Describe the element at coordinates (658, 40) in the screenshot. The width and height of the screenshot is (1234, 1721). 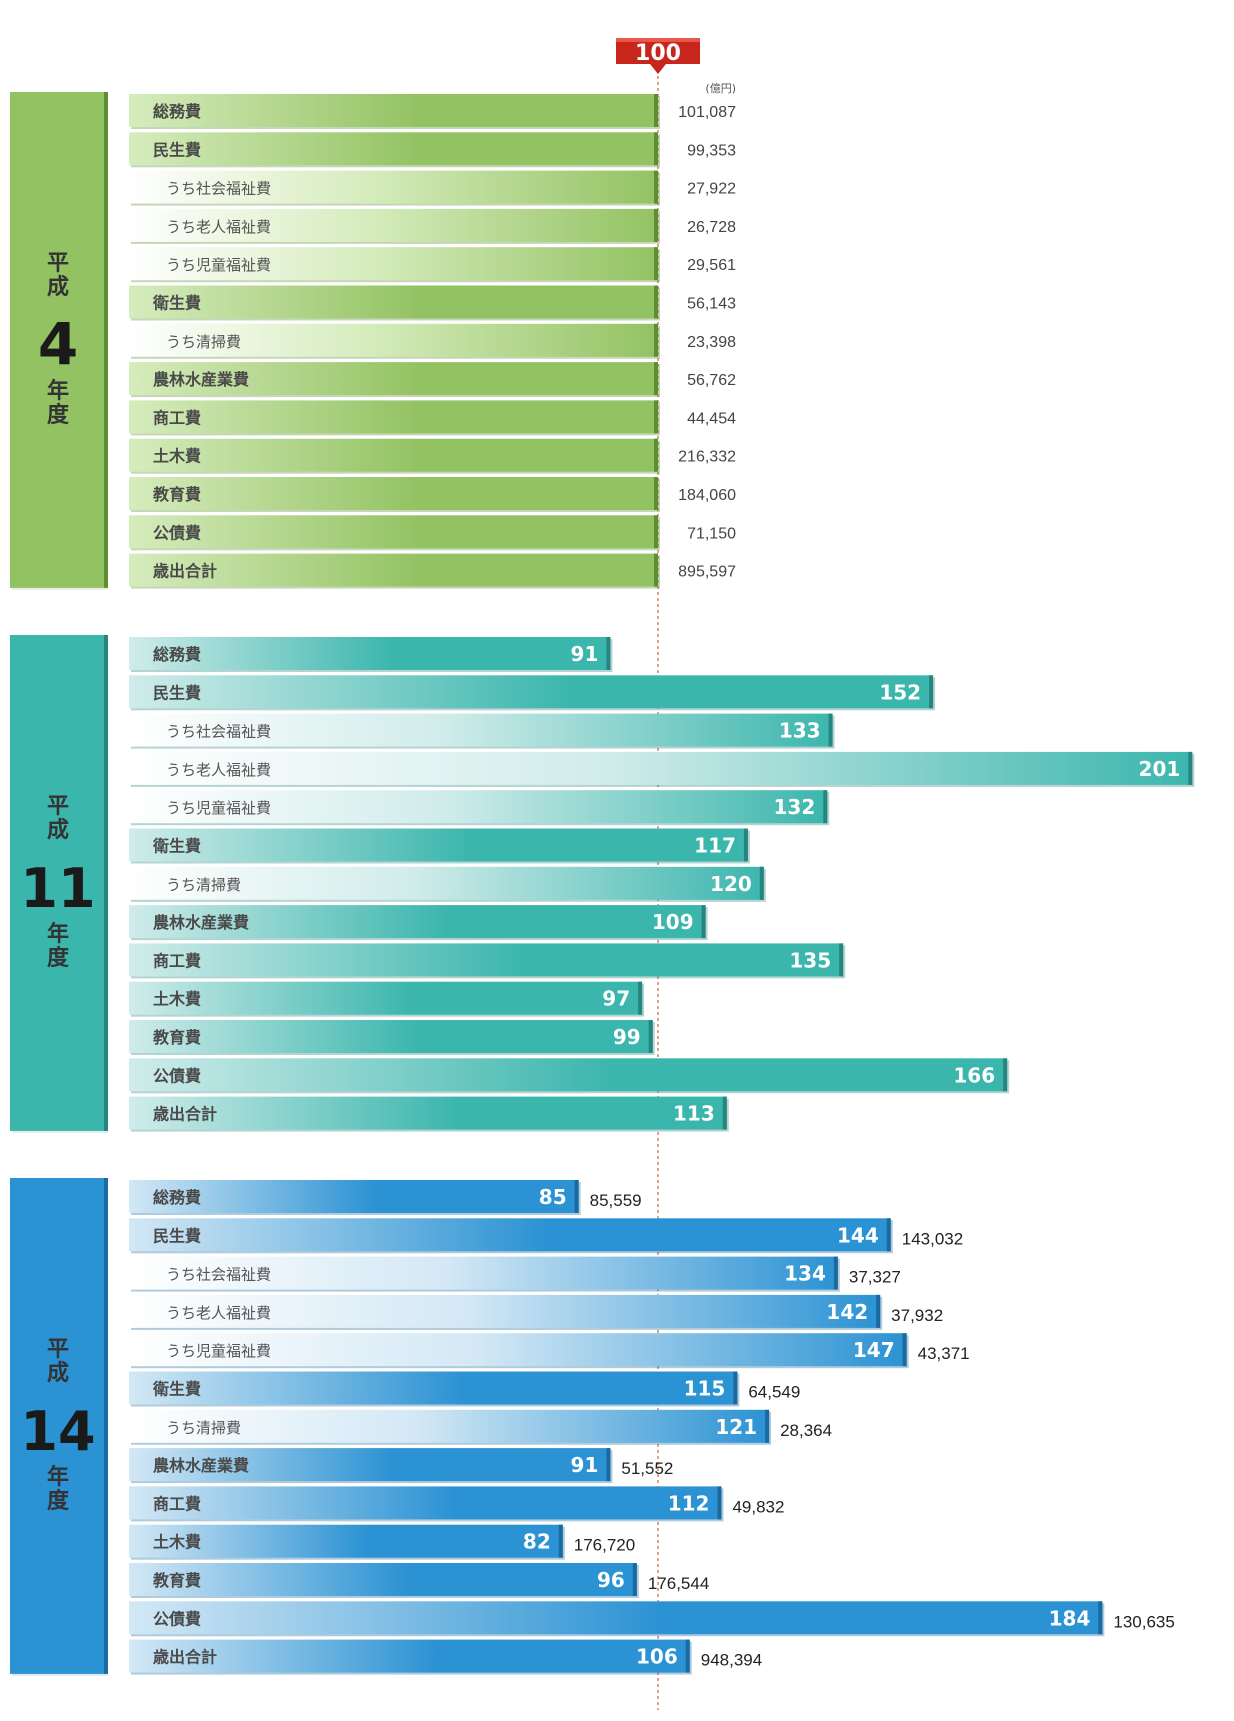
I see `baseline-marker-highlight` at that location.